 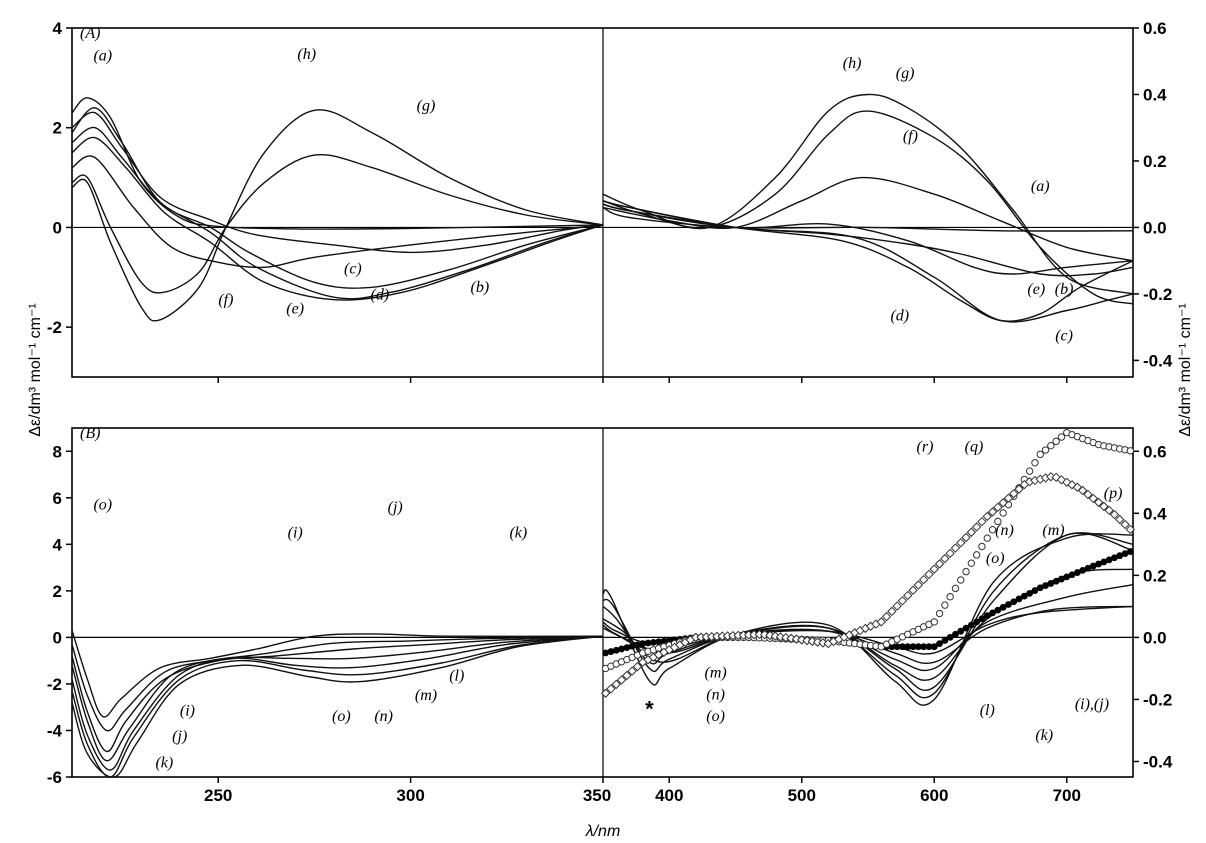 I want to click on curve-label: (d), so click(x=379, y=295).